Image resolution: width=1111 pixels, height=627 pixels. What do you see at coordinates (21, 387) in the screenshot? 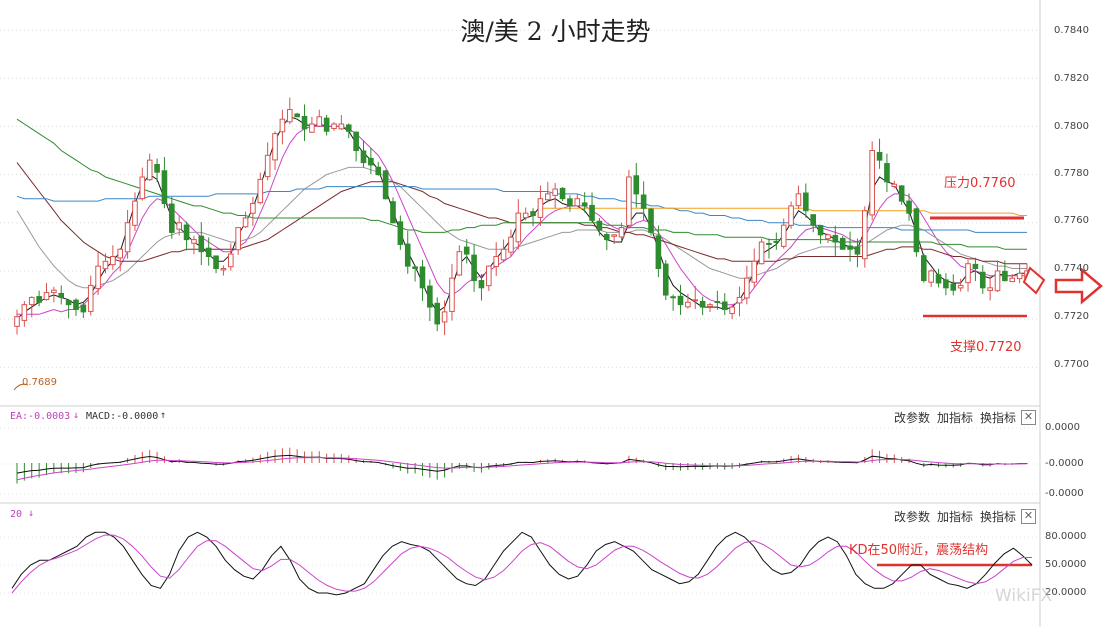
I see `min-marker` at bounding box center [21, 387].